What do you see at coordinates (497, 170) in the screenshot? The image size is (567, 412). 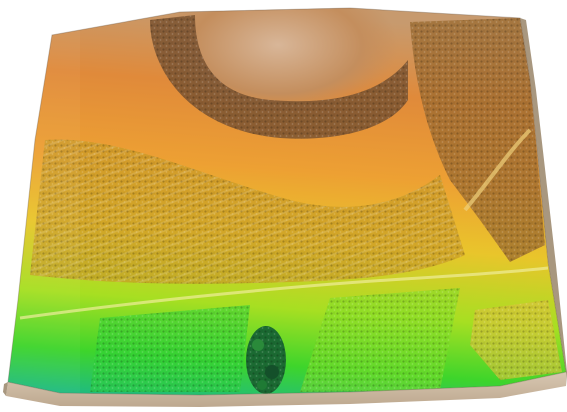 I see `diagonal-track` at bounding box center [497, 170].